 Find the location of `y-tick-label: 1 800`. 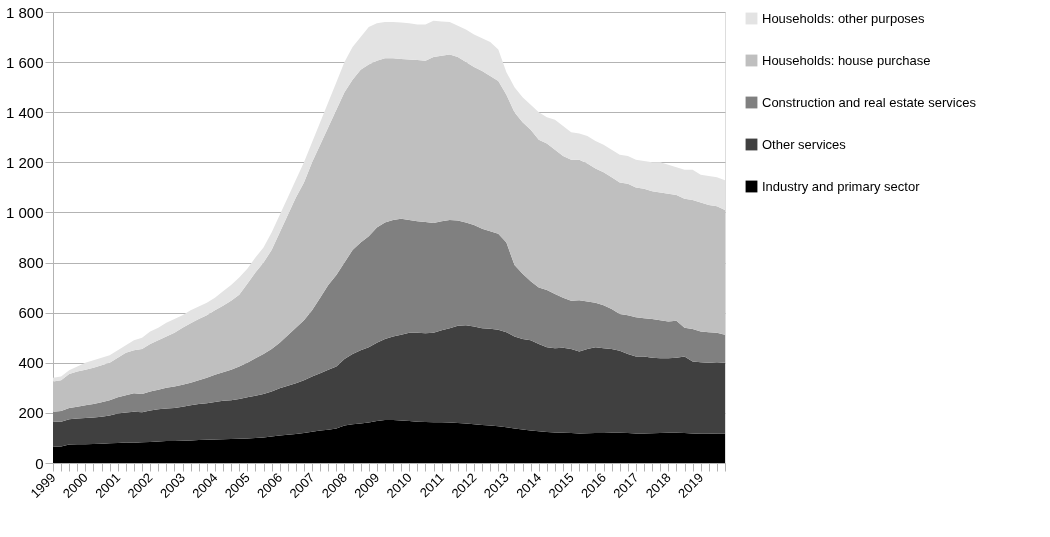

y-tick-label: 1 800 is located at coordinates (24, 12).